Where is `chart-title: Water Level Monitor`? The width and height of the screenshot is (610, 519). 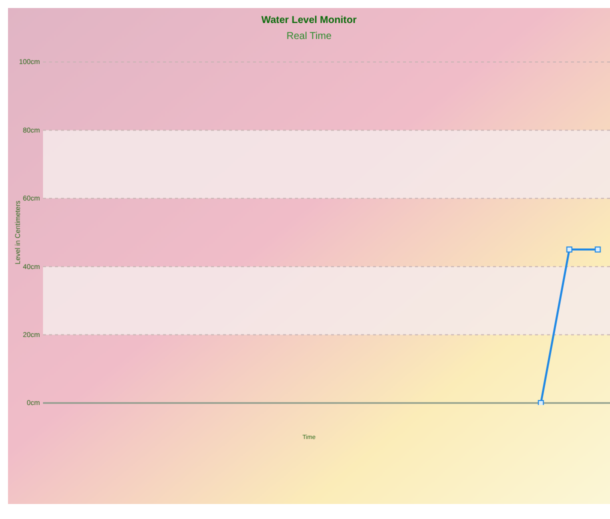 chart-title: Water Level Monitor is located at coordinates (309, 20).